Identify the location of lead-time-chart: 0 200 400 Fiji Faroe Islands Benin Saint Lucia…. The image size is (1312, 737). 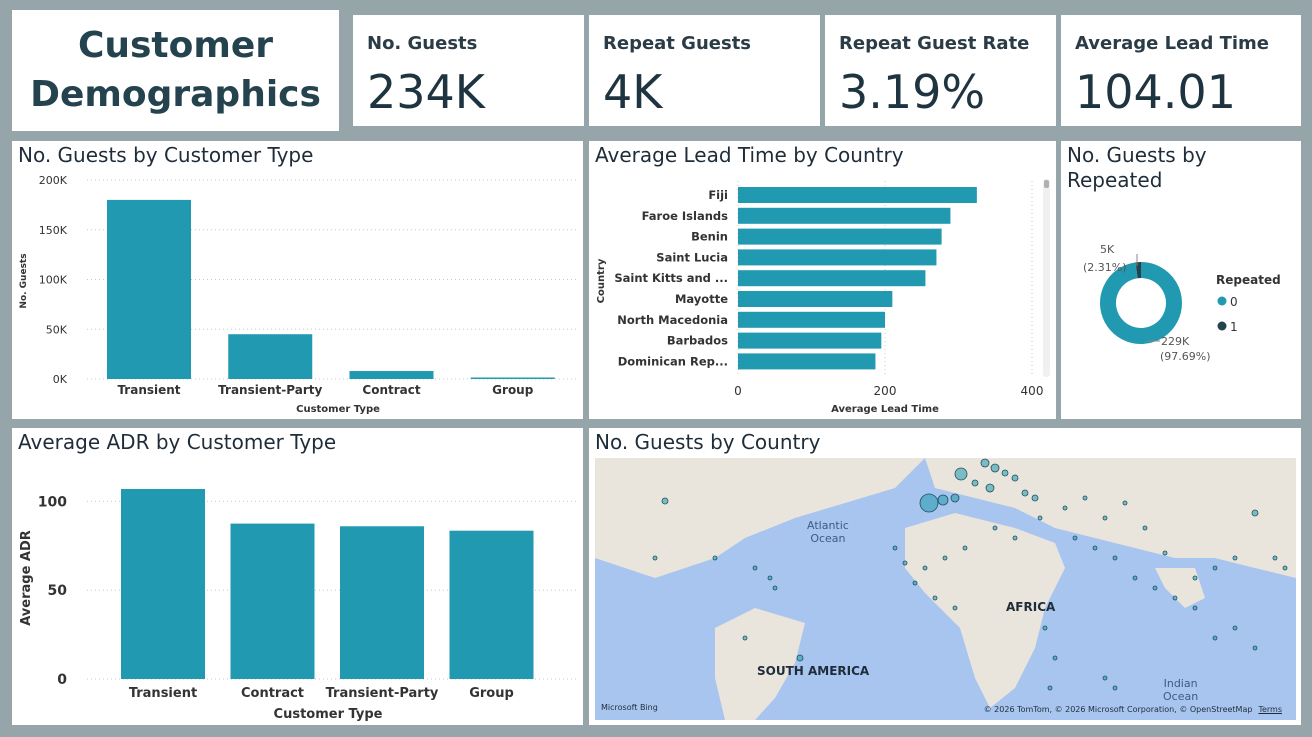
(822, 280).